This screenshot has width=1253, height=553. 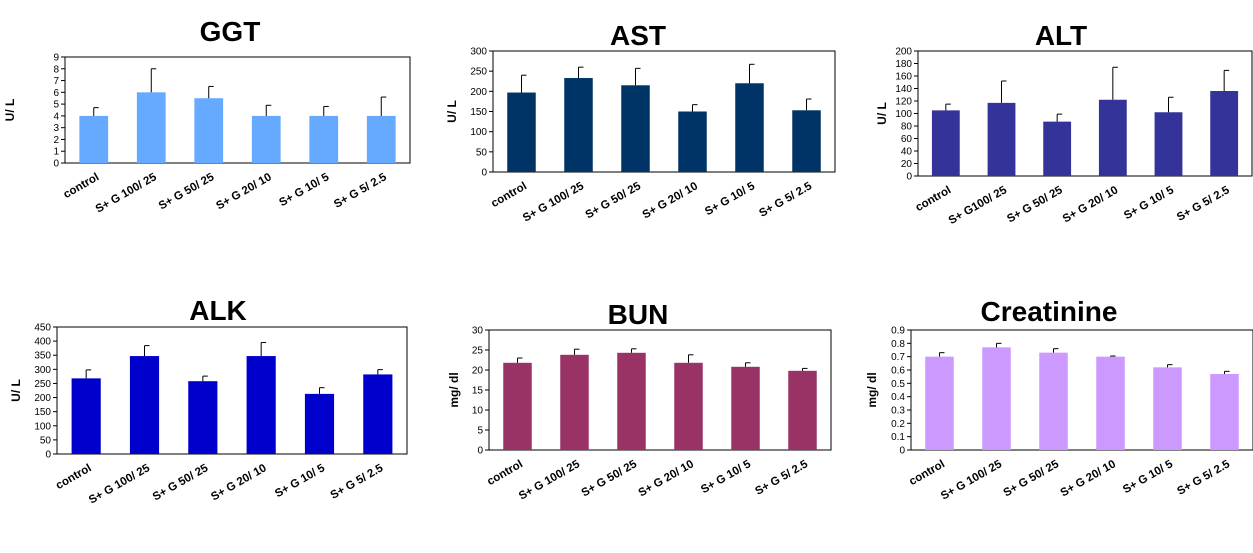 What do you see at coordinates (56, 128) in the screenshot?
I see `y-tick-label: 3` at bounding box center [56, 128].